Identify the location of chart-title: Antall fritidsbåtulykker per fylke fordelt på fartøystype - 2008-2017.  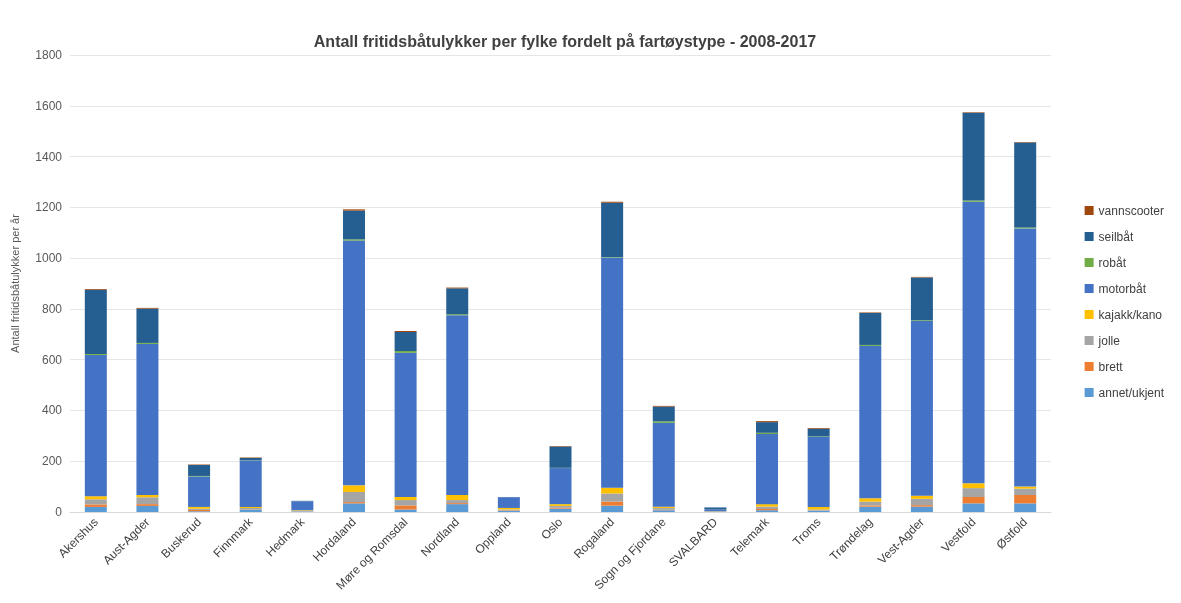
(565, 41).